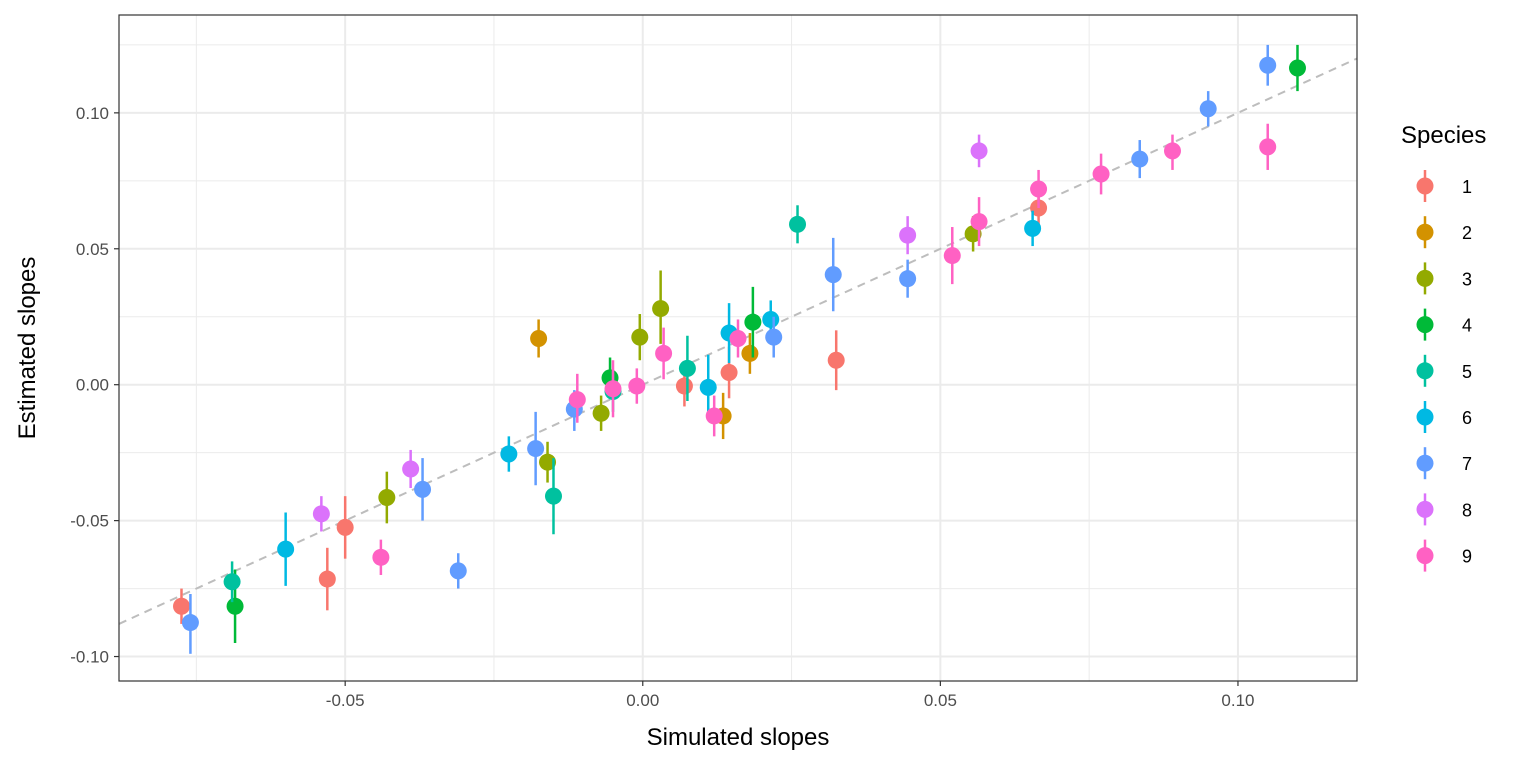 The width and height of the screenshot is (1536, 768). I want to click on y-tick-label: 0.05, so click(92, 249).